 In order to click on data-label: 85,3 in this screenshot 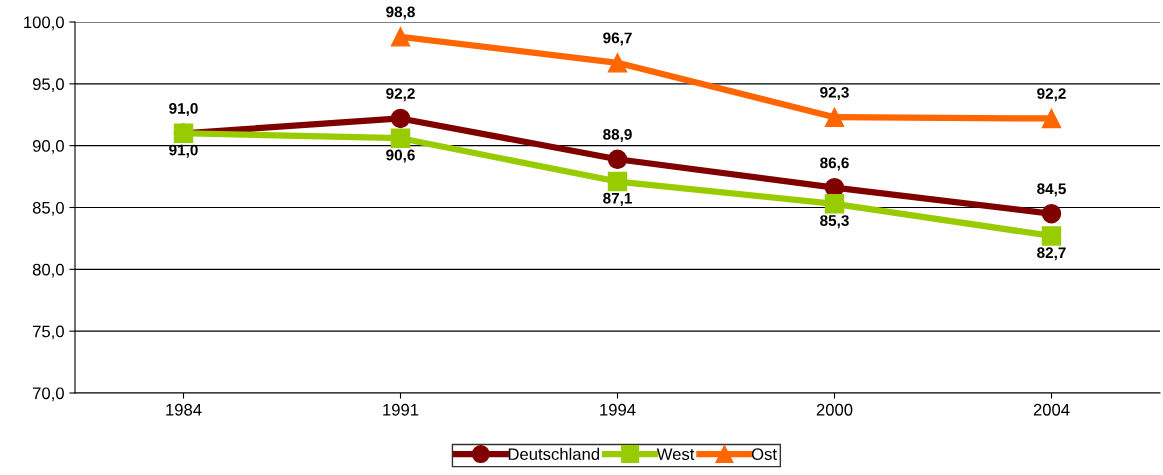, I will do `click(834, 222)`.